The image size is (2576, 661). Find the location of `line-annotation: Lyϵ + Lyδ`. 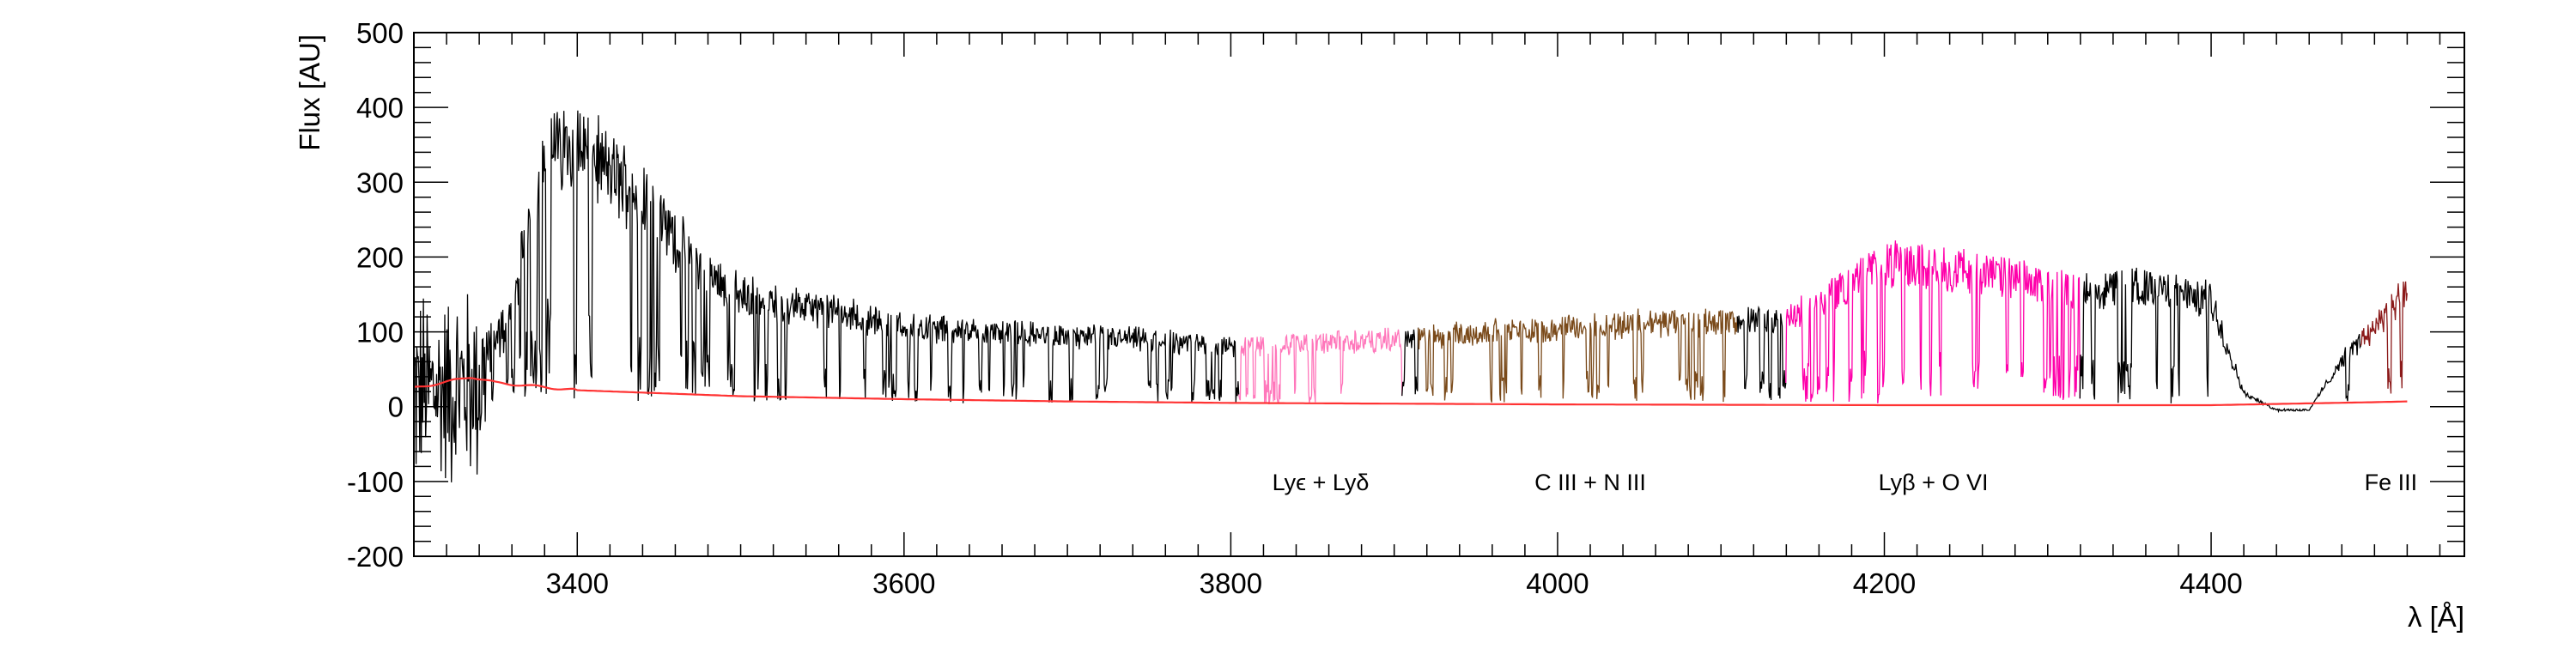

line-annotation: Lyϵ + Lyδ is located at coordinates (1321, 483).